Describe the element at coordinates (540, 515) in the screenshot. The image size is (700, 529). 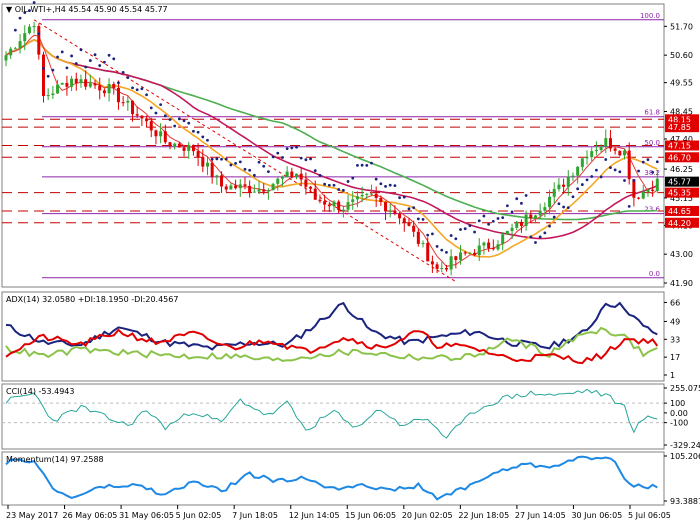
I see `time-tick-label: 27 Jun 14:05` at that location.